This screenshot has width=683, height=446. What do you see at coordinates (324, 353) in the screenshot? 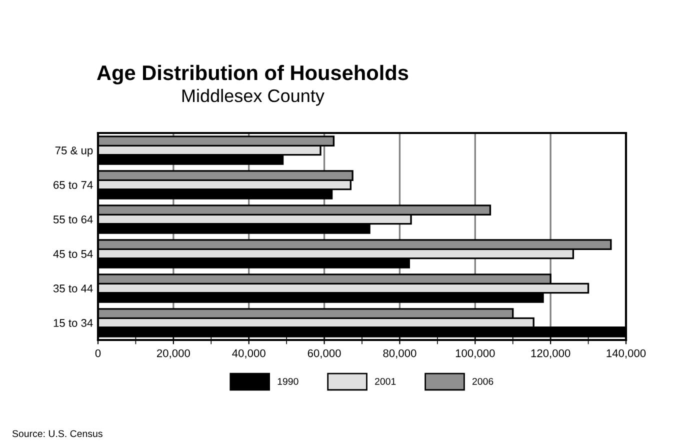
I see `x-tick-label: 60,000` at bounding box center [324, 353].